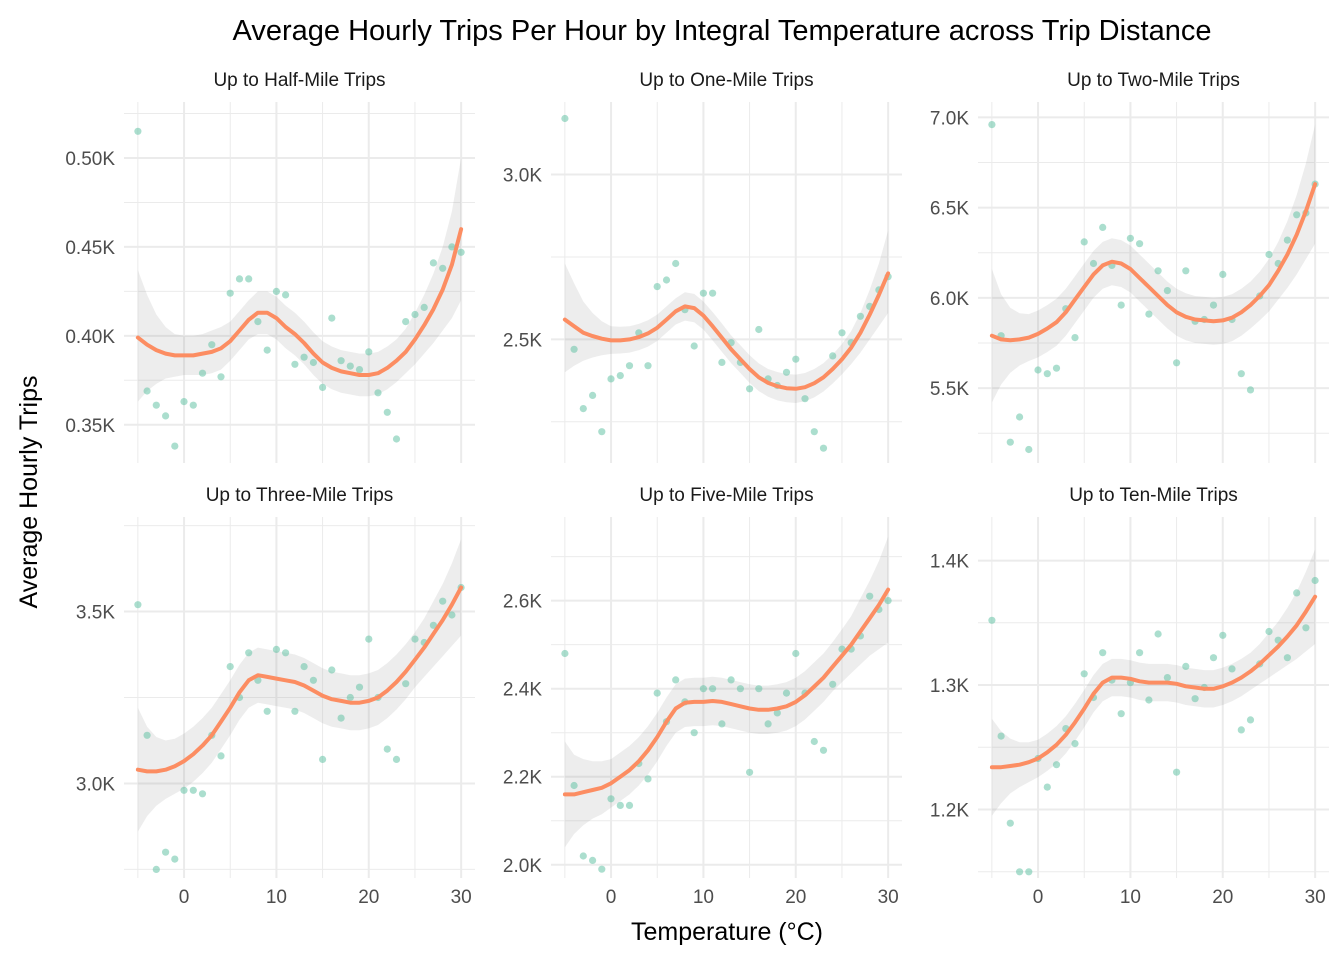  What do you see at coordinates (95, 613) in the screenshot?
I see `y-tick-label: 3.5K` at bounding box center [95, 613].